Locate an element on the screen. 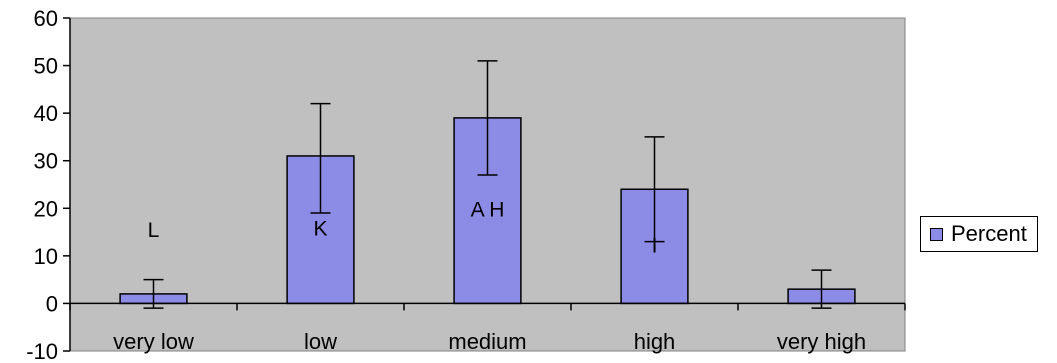 This screenshot has height=363, width=1057. x-category-label: high is located at coordinates (655, 341).